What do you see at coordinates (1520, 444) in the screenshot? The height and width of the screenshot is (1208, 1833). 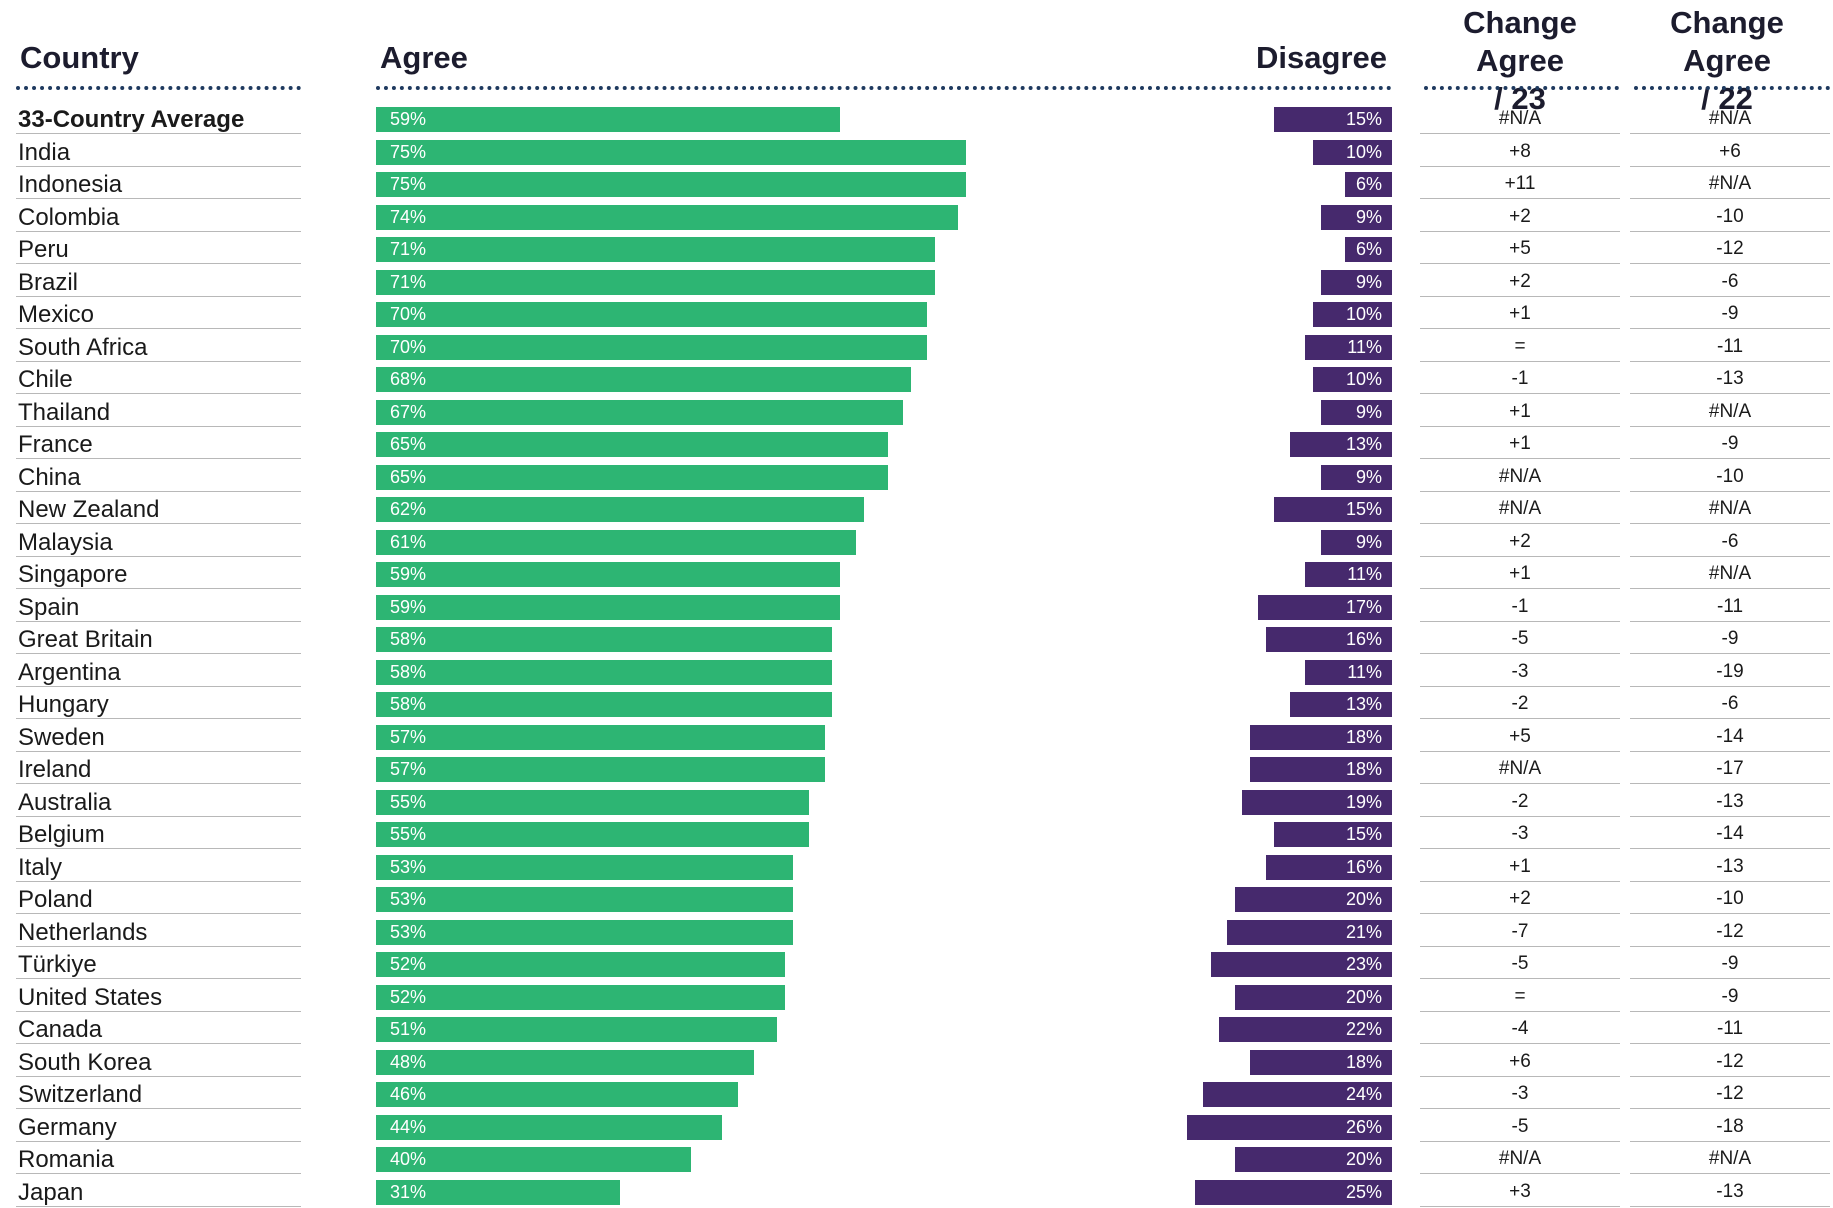 I see `change-23-value: +1` at bounding box center [1520, 444].